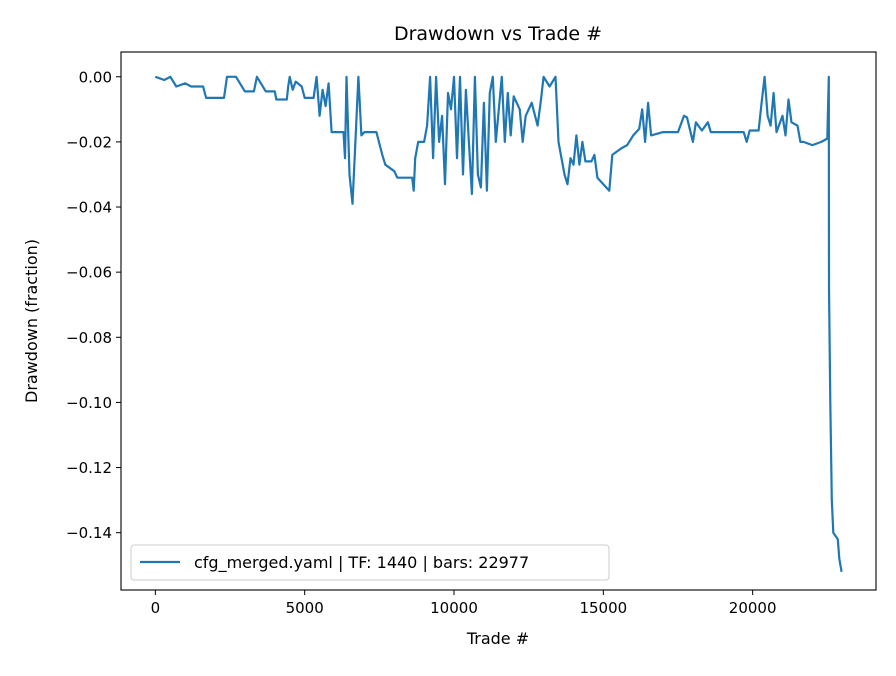 This screenshot has height=676, width=896. What do you see at coordinates (95, 77) in the screenshot?
I see `y-tick-label: 0.00` at bounding box center [95, 77].